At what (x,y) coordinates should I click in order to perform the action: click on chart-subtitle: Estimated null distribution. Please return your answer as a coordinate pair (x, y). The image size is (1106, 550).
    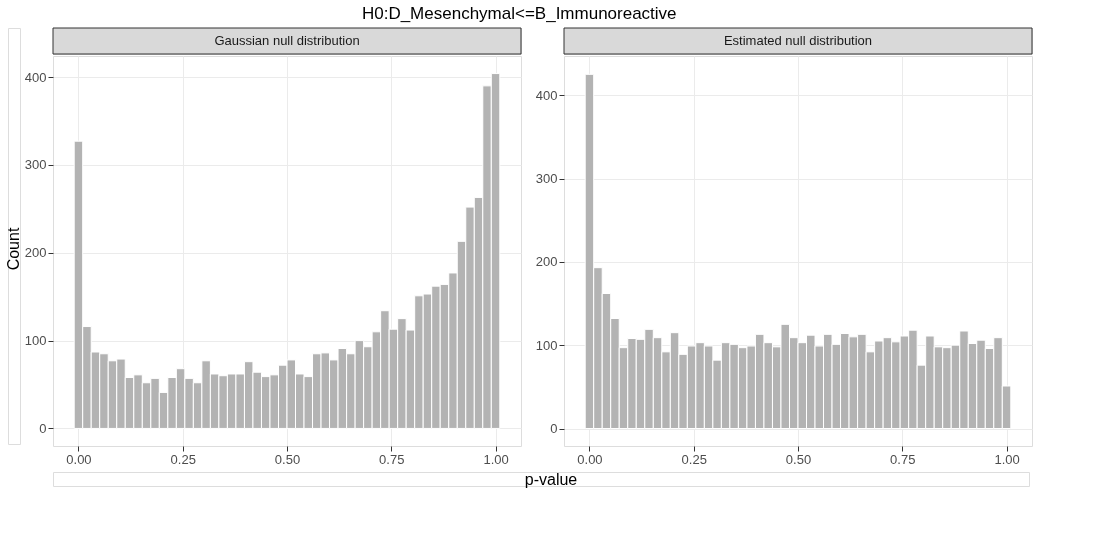
    Looking at the image, I should click on (798, 40).